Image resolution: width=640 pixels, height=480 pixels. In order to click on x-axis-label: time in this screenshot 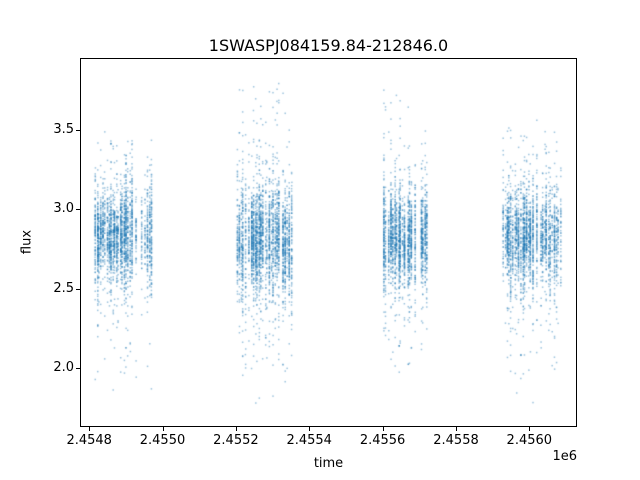, I will do `click(328, 463)`.